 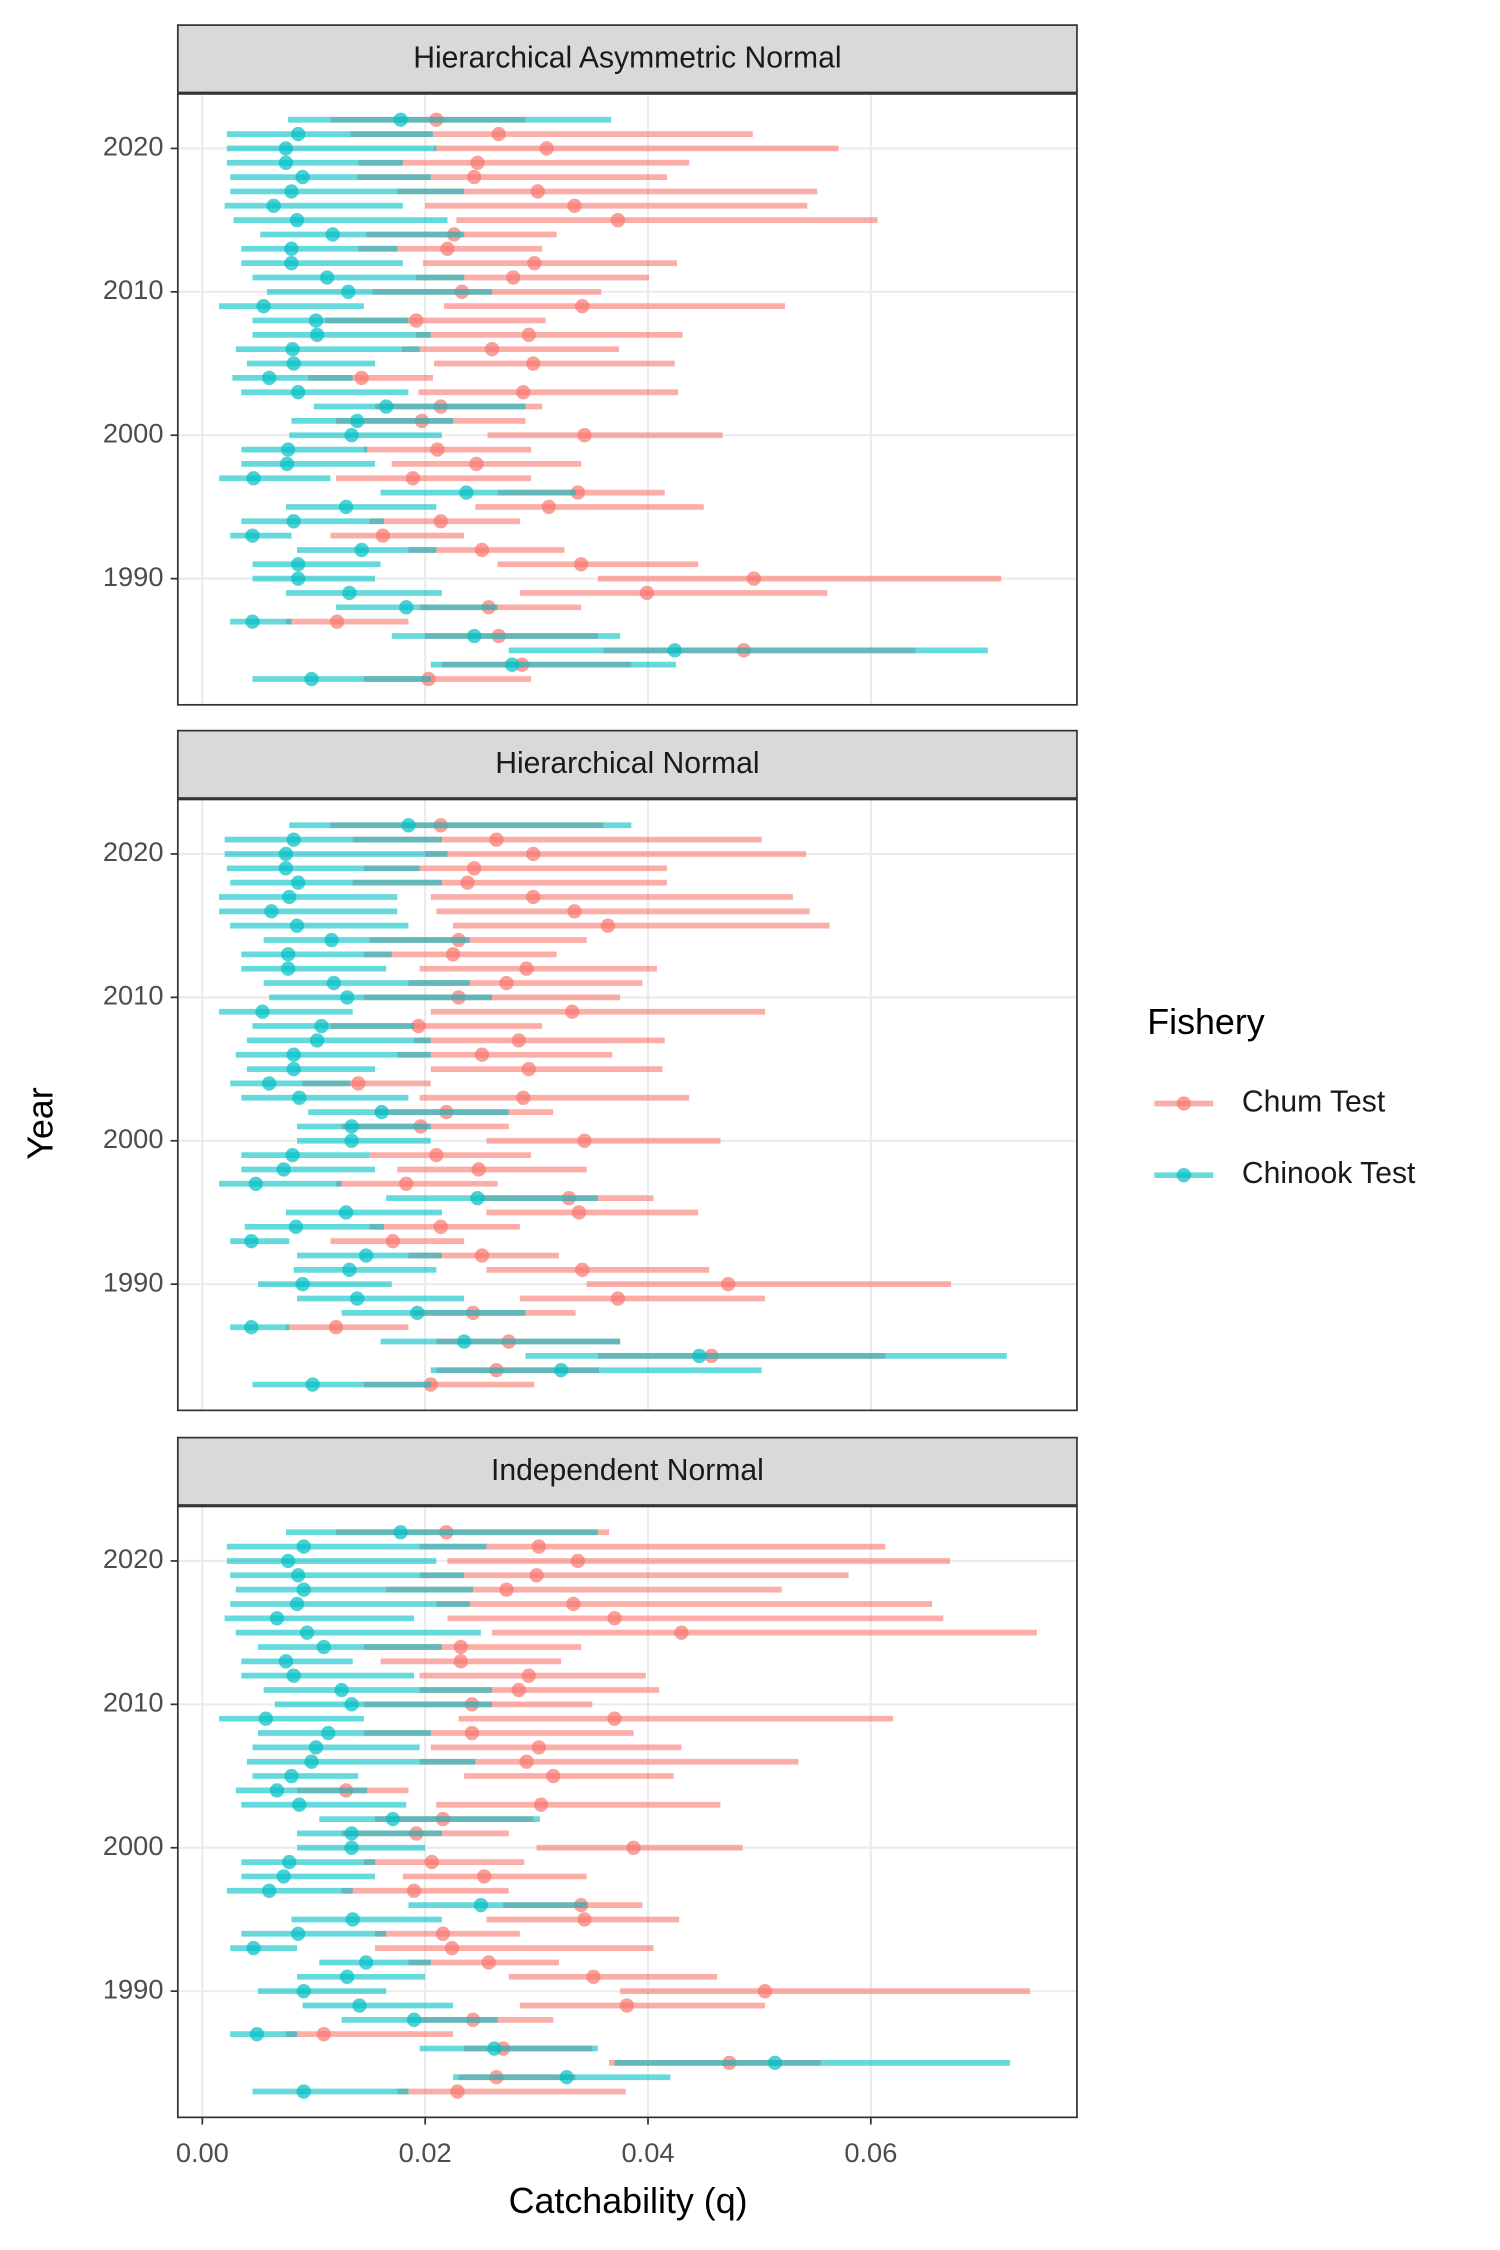 What do you see at coordinates (1183, 1175) in the screenshot?
I see `legend-key` at bounding box center [1183, 1175].